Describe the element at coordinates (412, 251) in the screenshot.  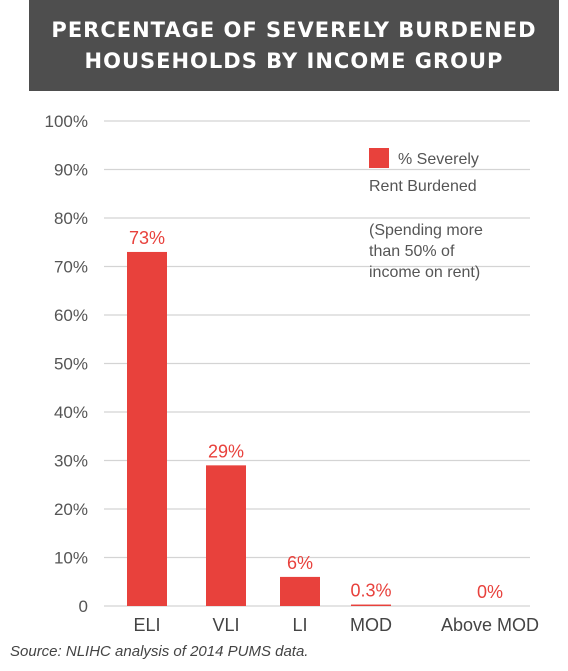
I see `legend-note-line: than 50% of` at that location.